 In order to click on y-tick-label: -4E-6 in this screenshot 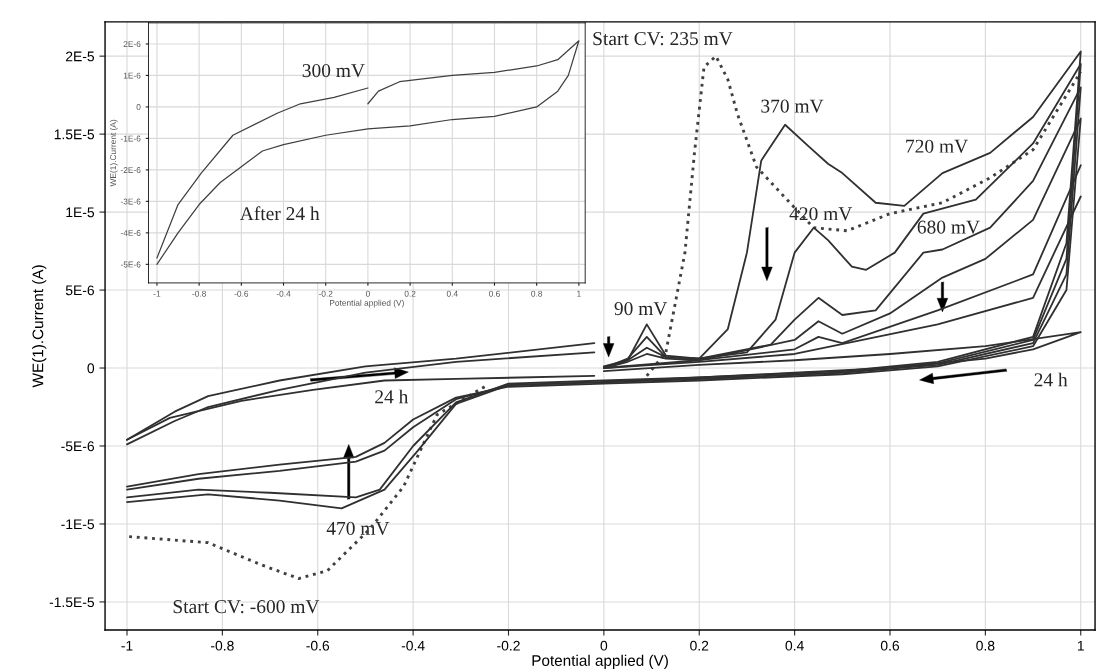, I will do `click(130, 233)`.